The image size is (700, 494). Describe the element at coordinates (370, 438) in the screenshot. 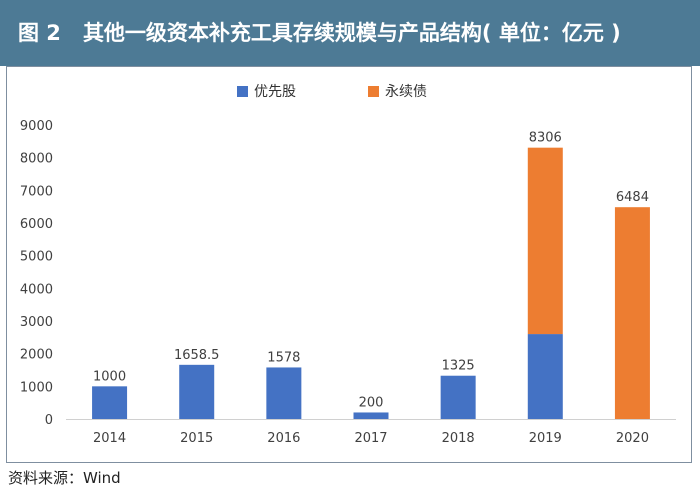

I see `x-tick-label-2017: 2017` at that location.